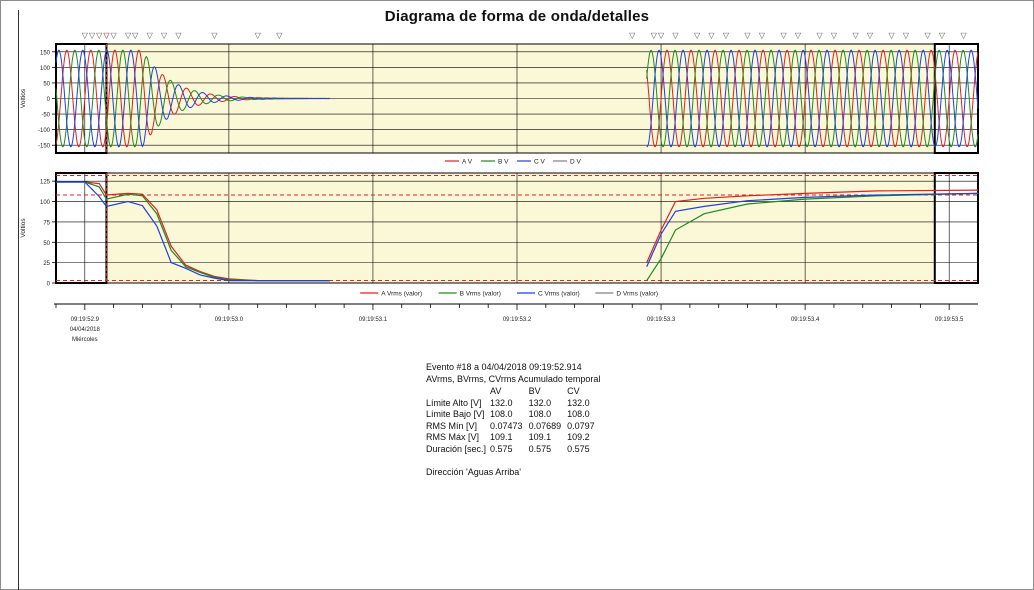 This screenshot has height=590, width=1034. I want to click on summary-col-header: CV, so click(573, 391).